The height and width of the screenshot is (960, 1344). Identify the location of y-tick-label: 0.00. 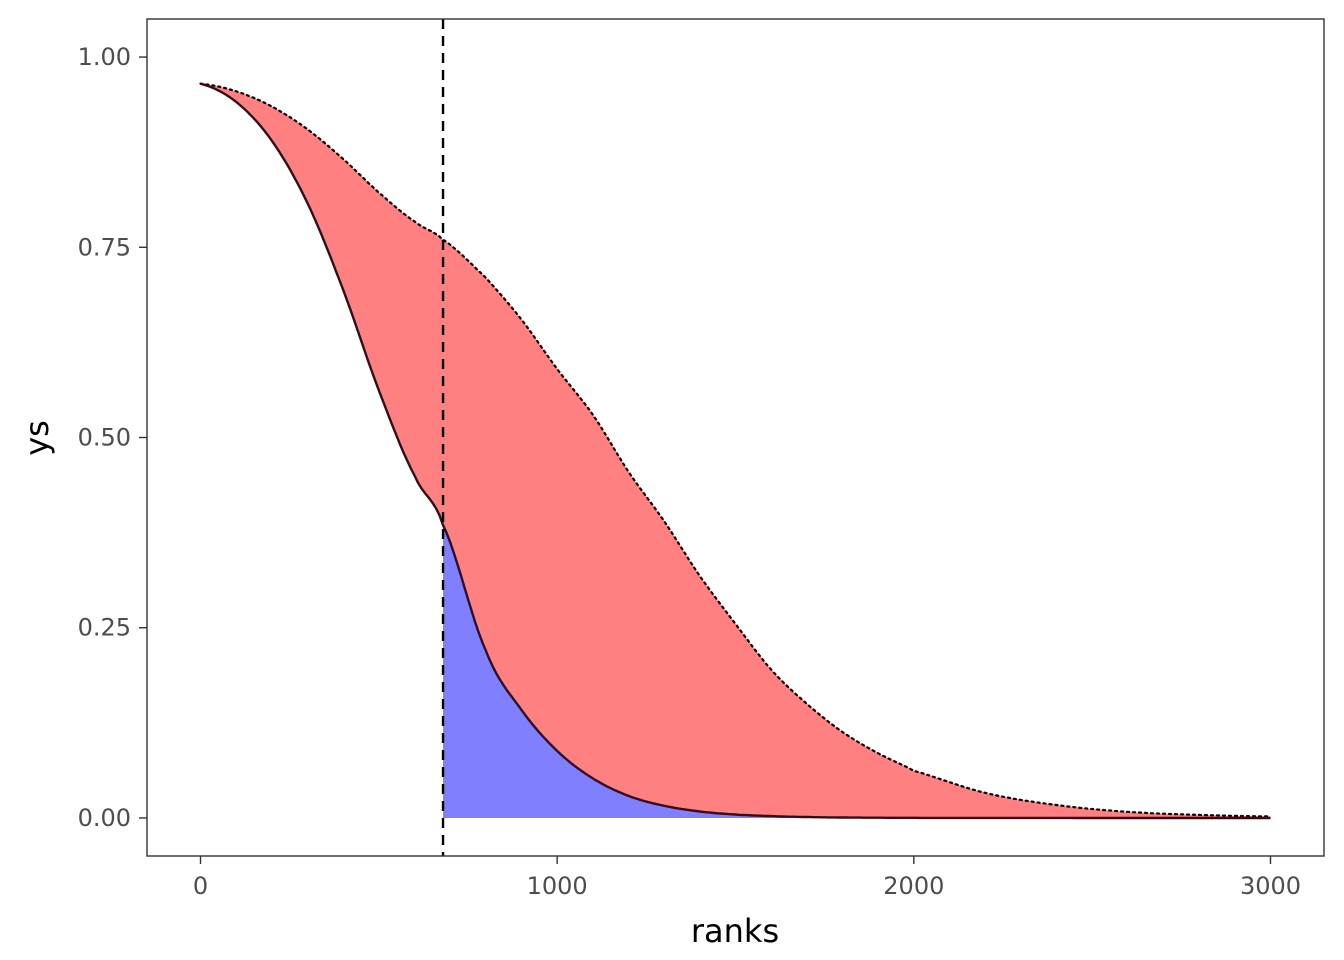
(104, 818).